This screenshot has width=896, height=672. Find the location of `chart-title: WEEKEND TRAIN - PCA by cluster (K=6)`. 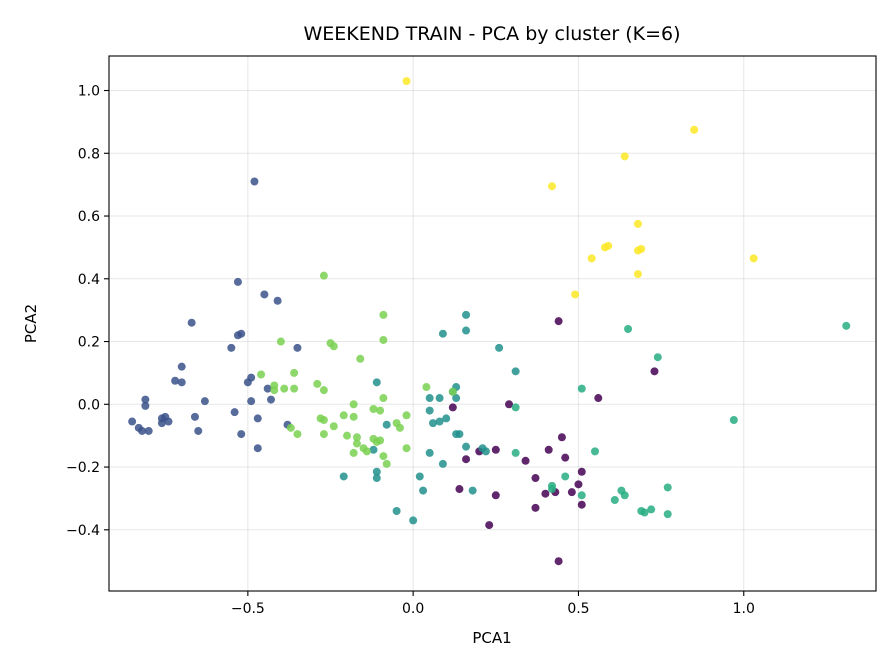

chart-title: WEEKEND TRAIN - PCA by cluster (K=6) is located at coordinates (492, 34).